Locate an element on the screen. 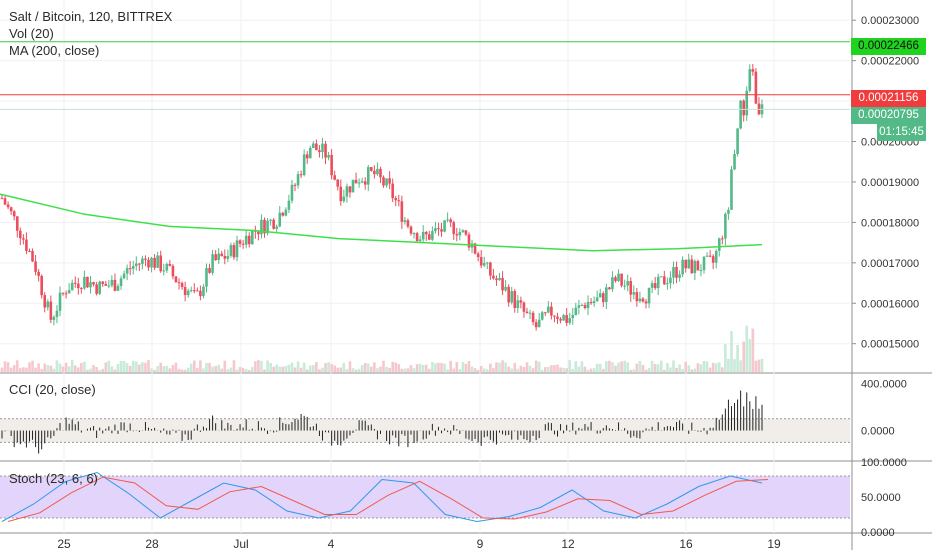 This screenshot has width=932, height=550. ma-200-line is located at coordinates (381, 222).